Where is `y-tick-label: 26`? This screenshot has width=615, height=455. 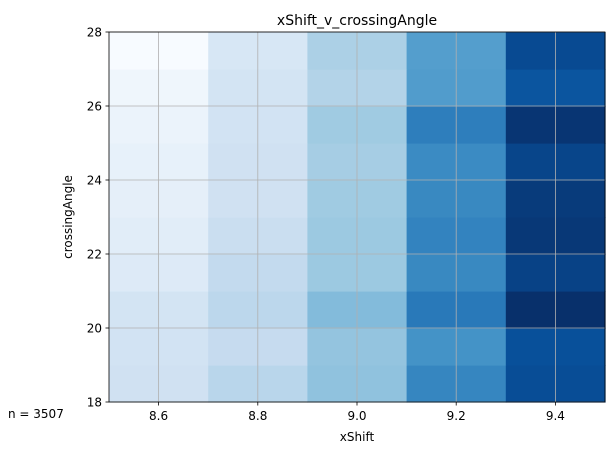 y-tick-label: 26 is located at coordinates (94, 107).